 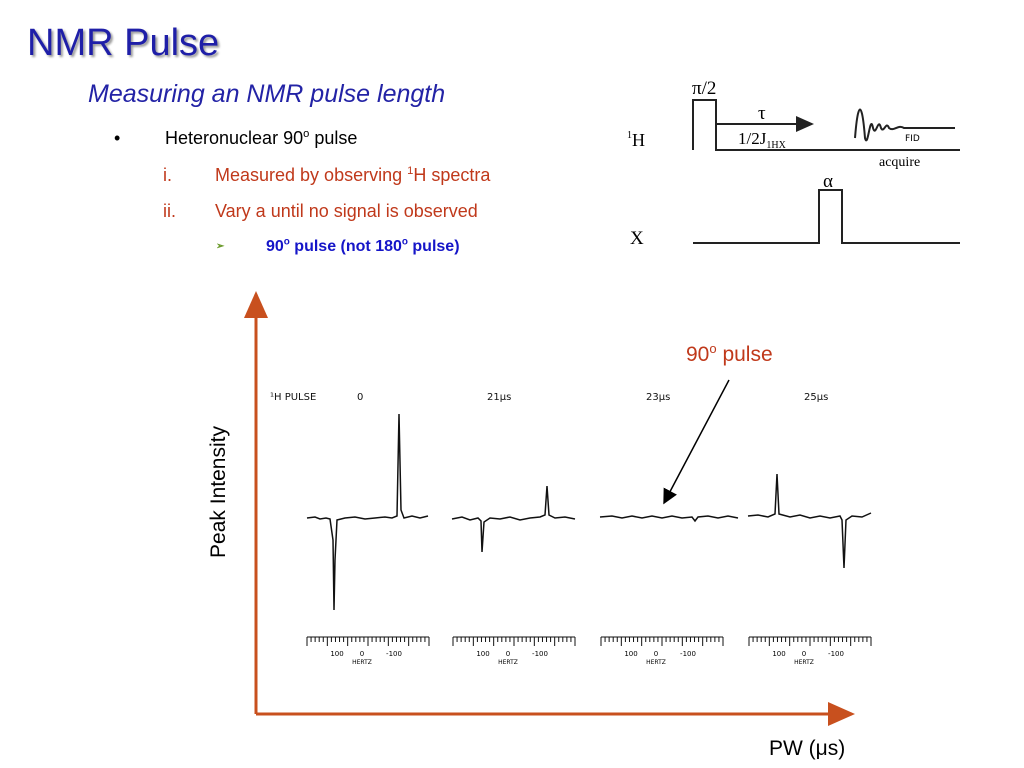 What do you see at coordinates (549, 397) in the screenshot?
I see `spectra-header: ¹H PULSE 0 21μs 23μs 25μs` at bounding box center [549, 397].